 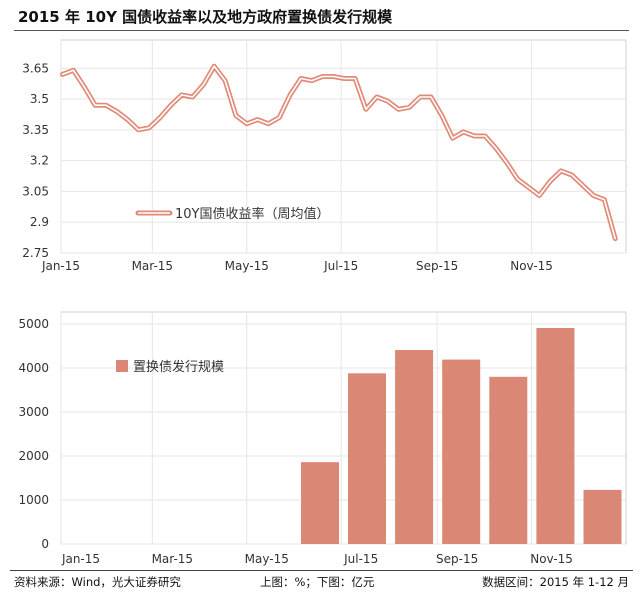 What do you see at coordinates (80, 559) in the screenshot?
I see `bar-x-tick-label: Jan-15` at bounding box center [80, 559].